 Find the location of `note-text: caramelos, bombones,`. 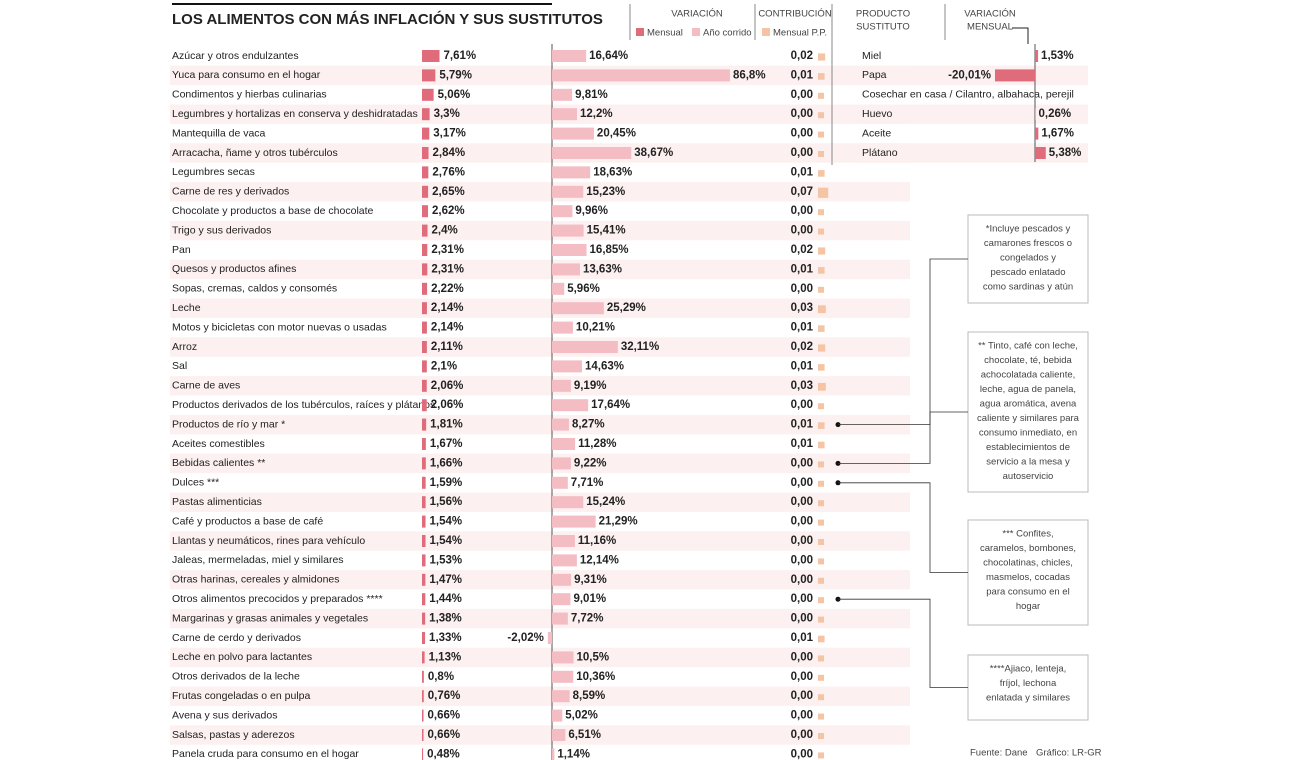

note-text: caramelos, bombones, is located at coordinates (1028, 548).